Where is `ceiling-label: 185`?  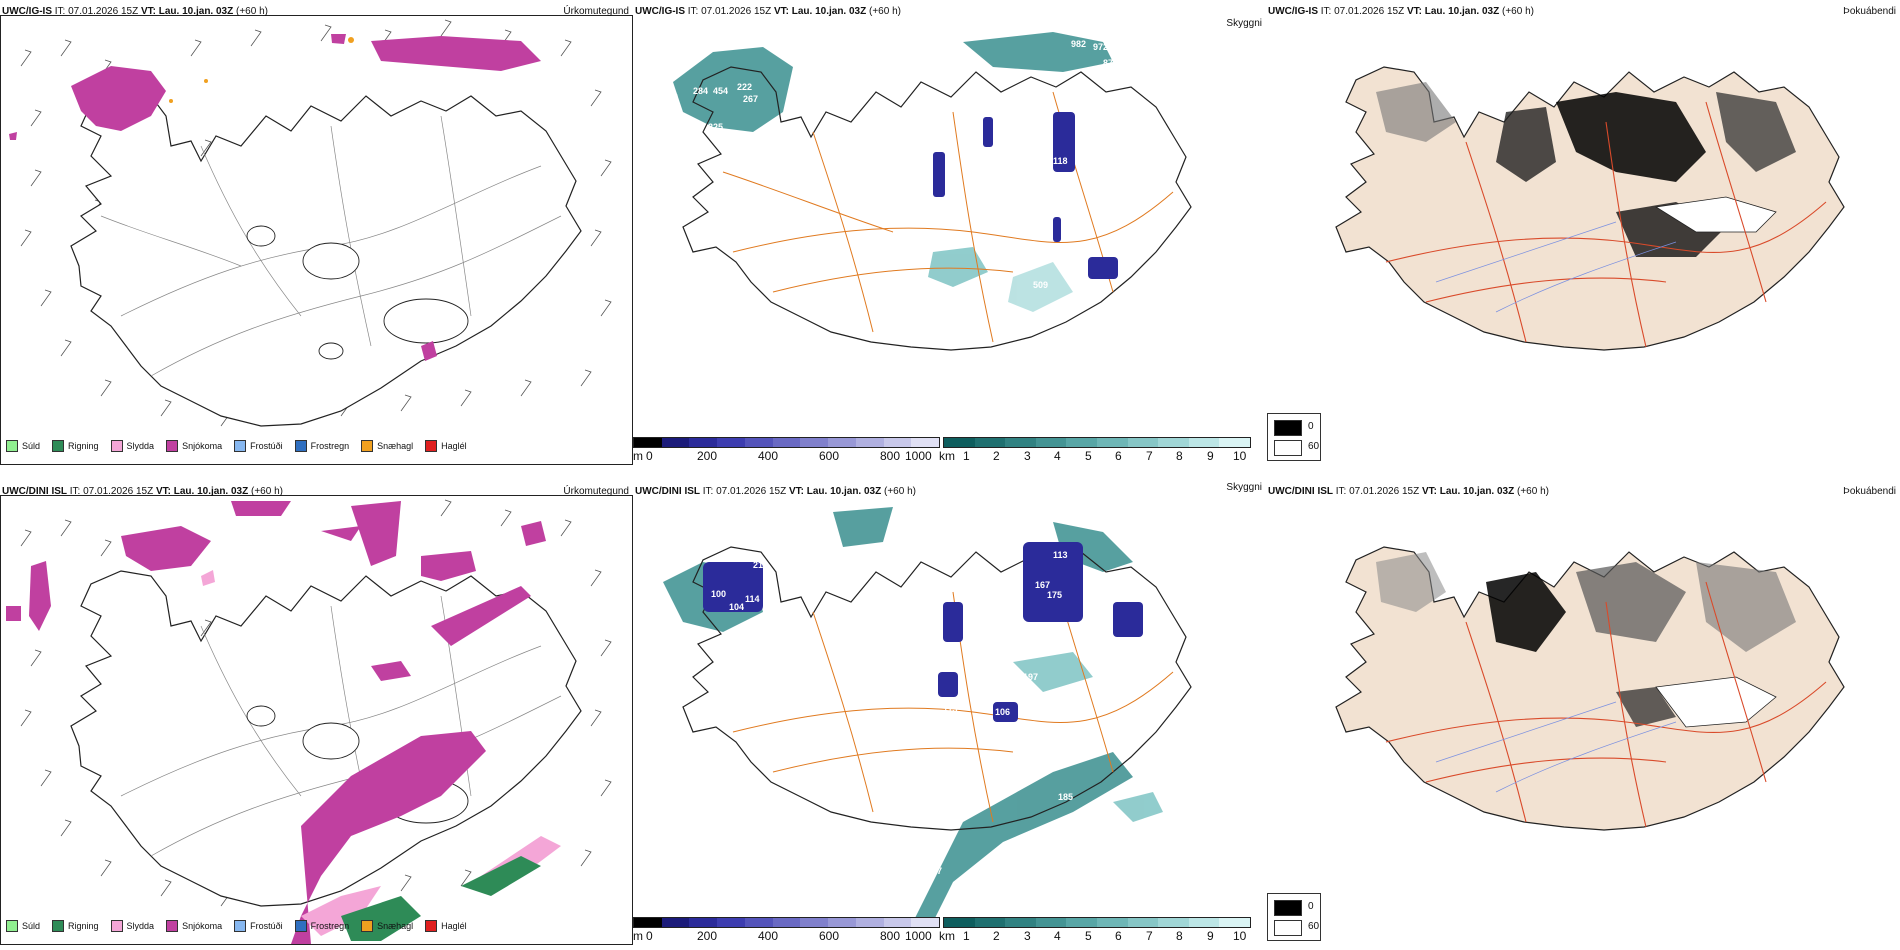 ceiling-label: 185 is located at coordinates (1065, 797).